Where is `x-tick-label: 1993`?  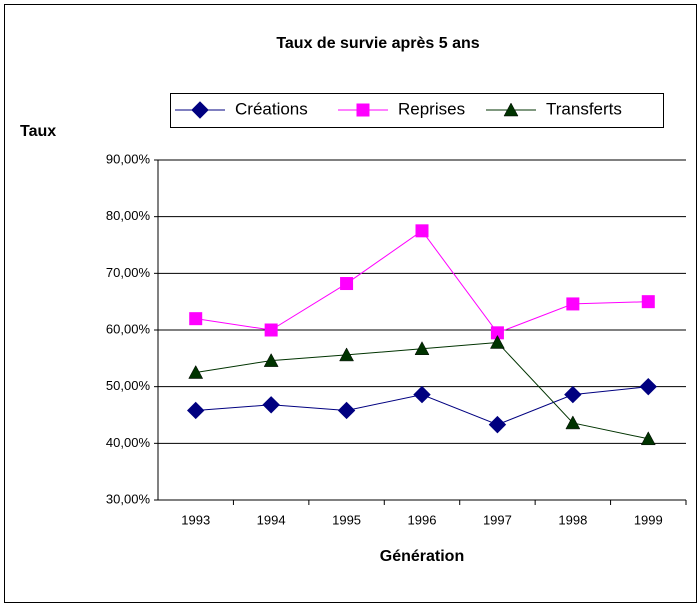
x-tick-label: 1993 is located at coordinates (195, 519).